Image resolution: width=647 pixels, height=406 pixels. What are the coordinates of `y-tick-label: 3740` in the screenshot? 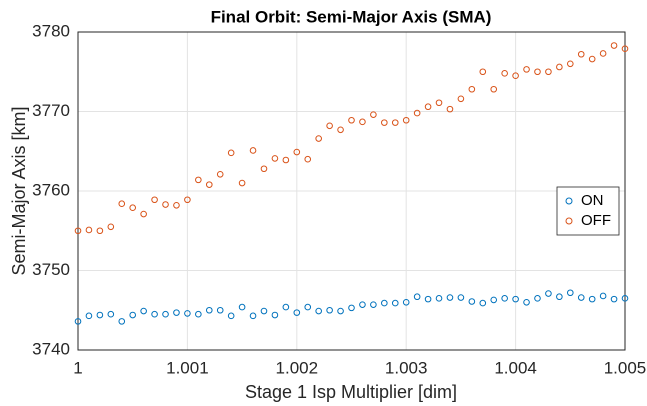 It's located at (51, 348).